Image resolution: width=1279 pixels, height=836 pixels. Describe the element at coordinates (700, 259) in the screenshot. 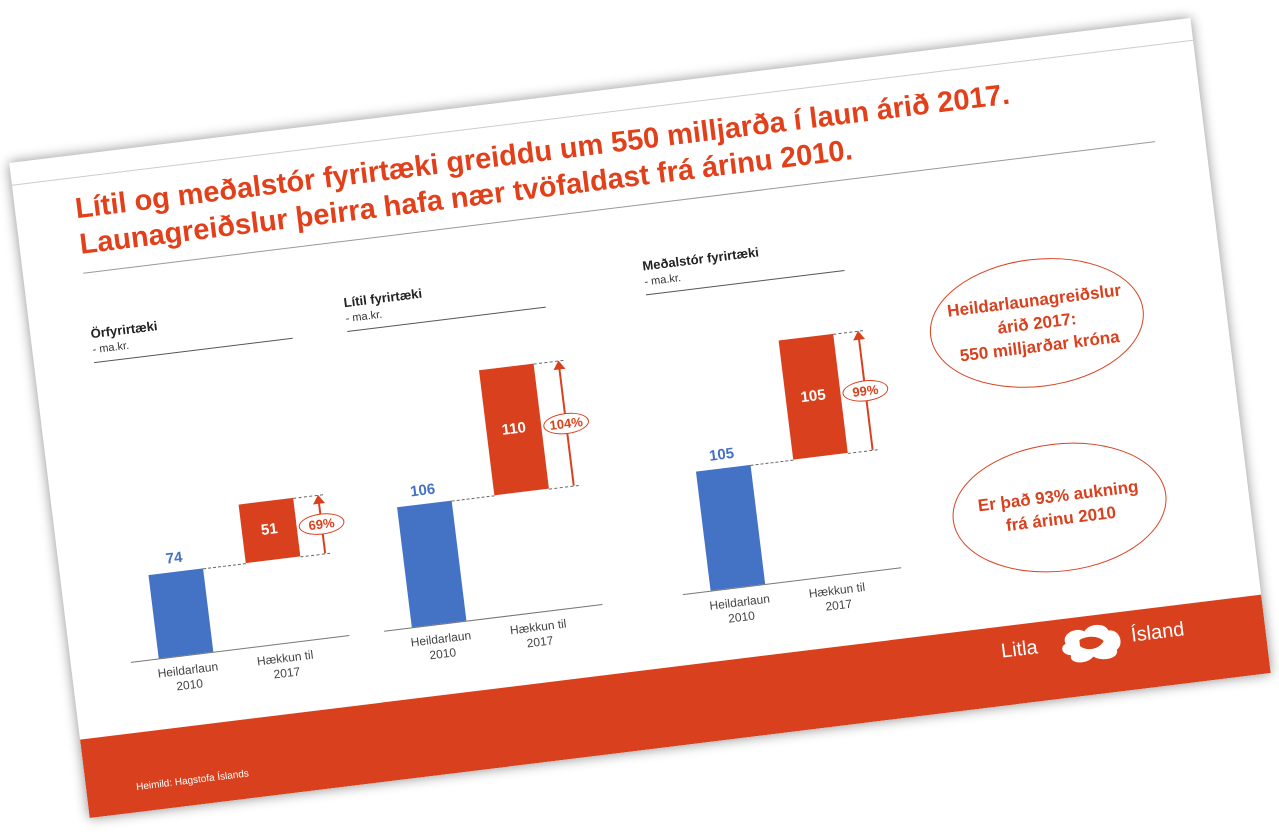

I see `chart-title: Meðalstór fyrirtæki` at that location.